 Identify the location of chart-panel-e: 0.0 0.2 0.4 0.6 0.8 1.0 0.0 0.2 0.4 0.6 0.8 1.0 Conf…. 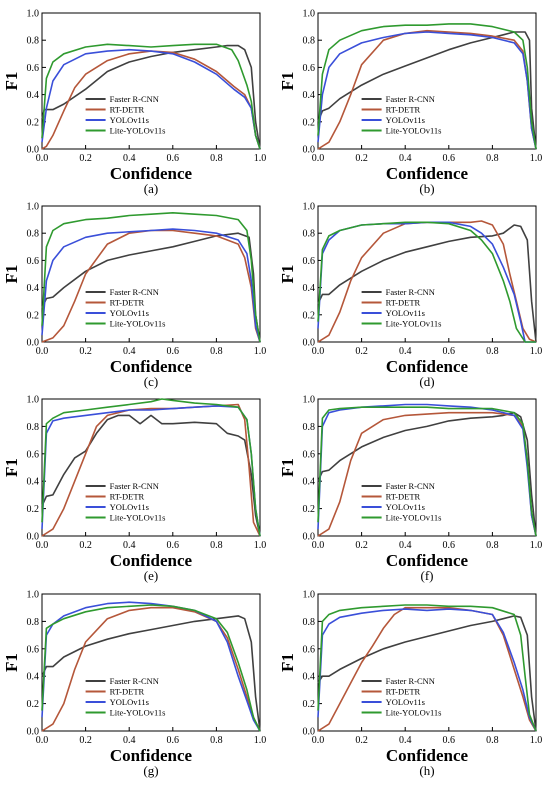
(134, 489).